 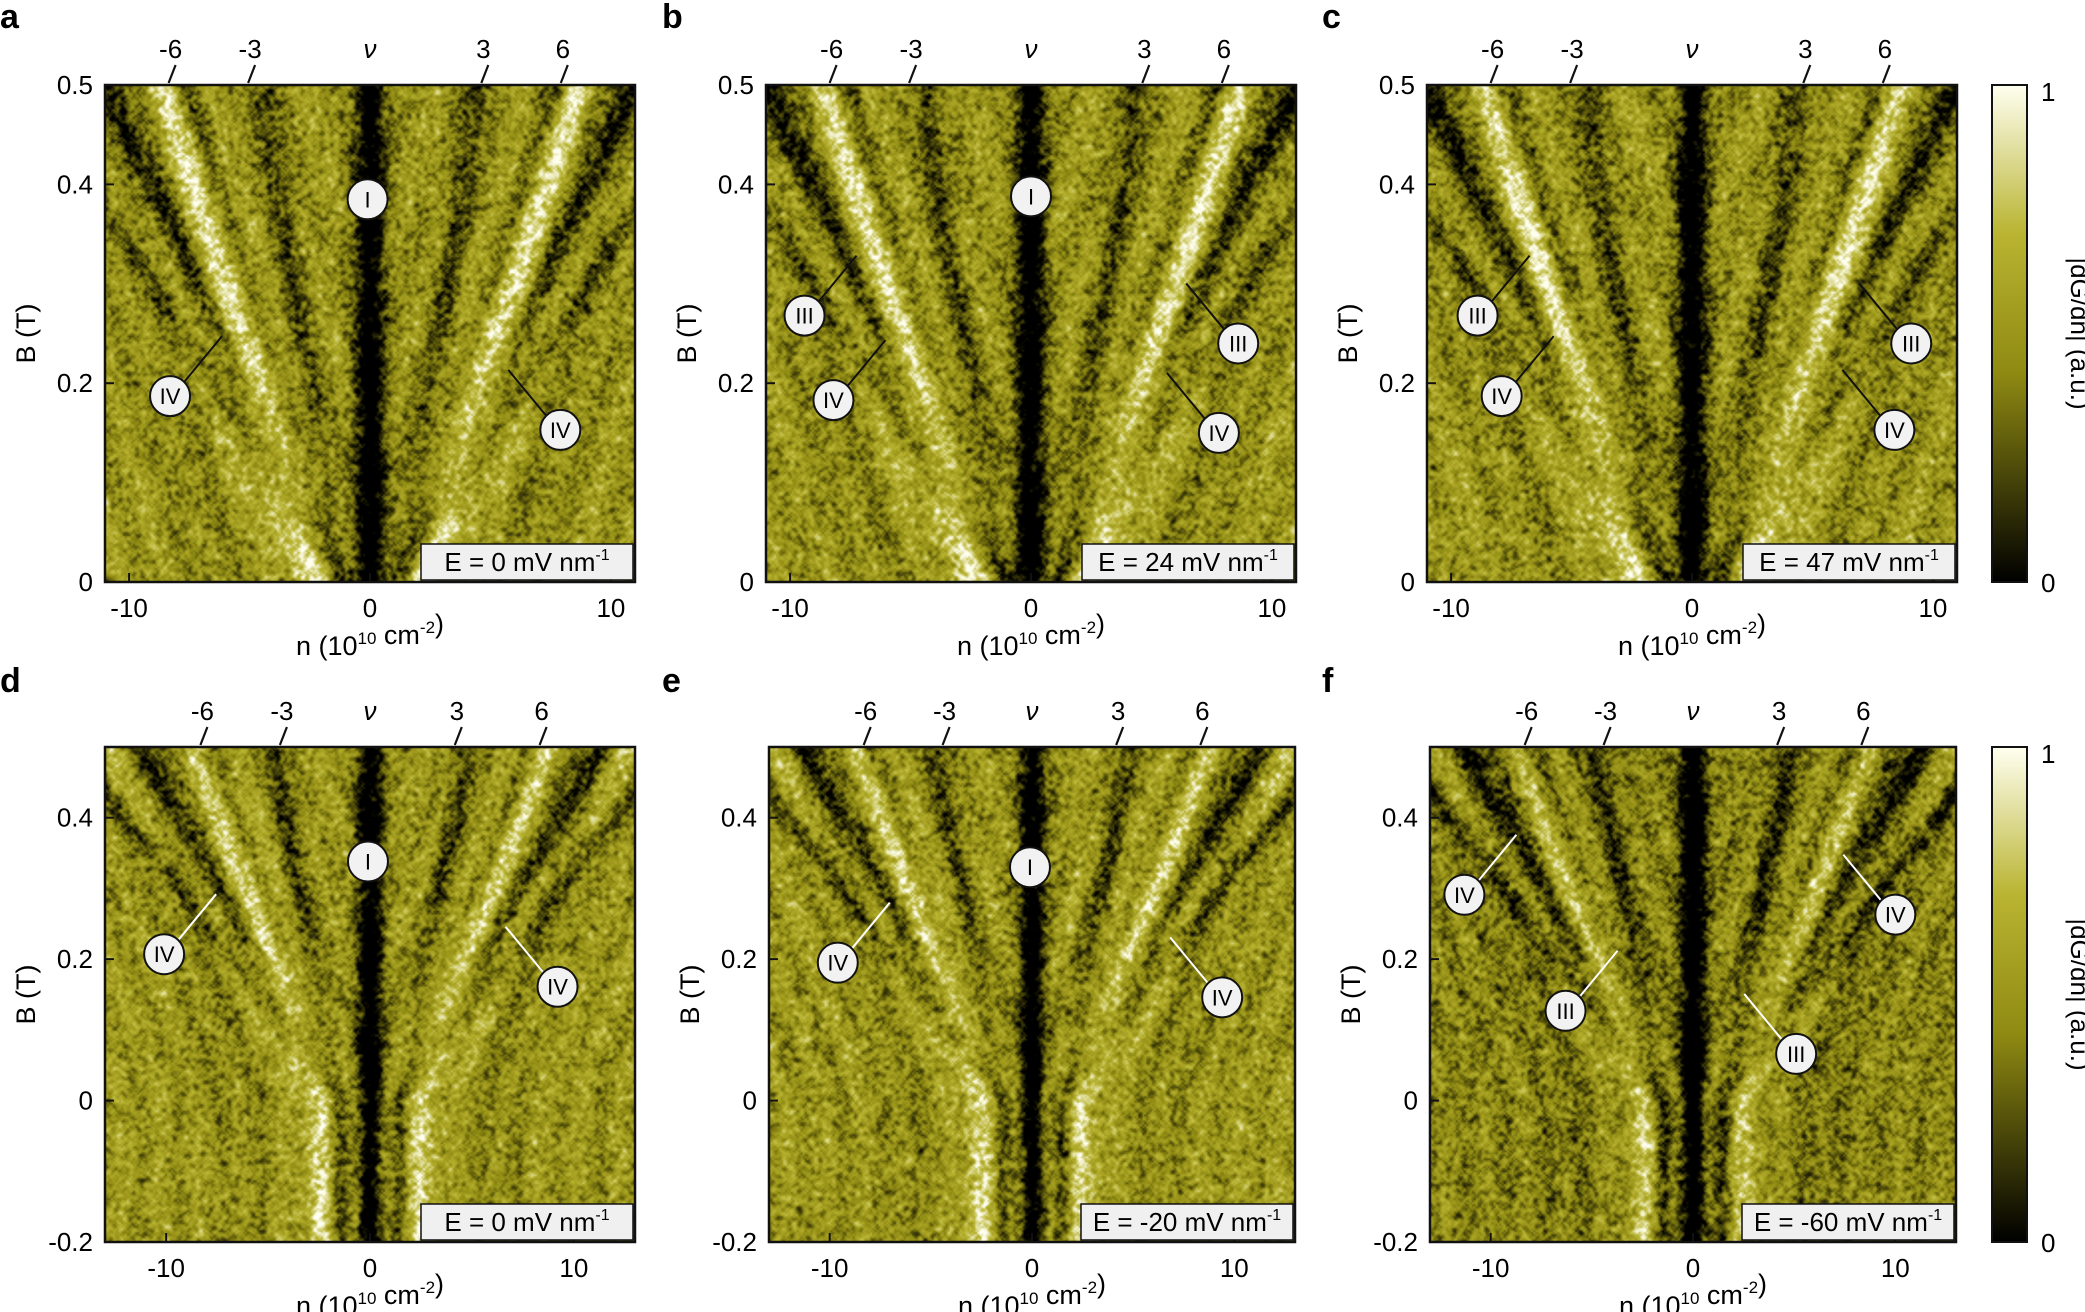 I want to click on field-label: E = 0 mV nm-1, so click(x=527, y=1222).